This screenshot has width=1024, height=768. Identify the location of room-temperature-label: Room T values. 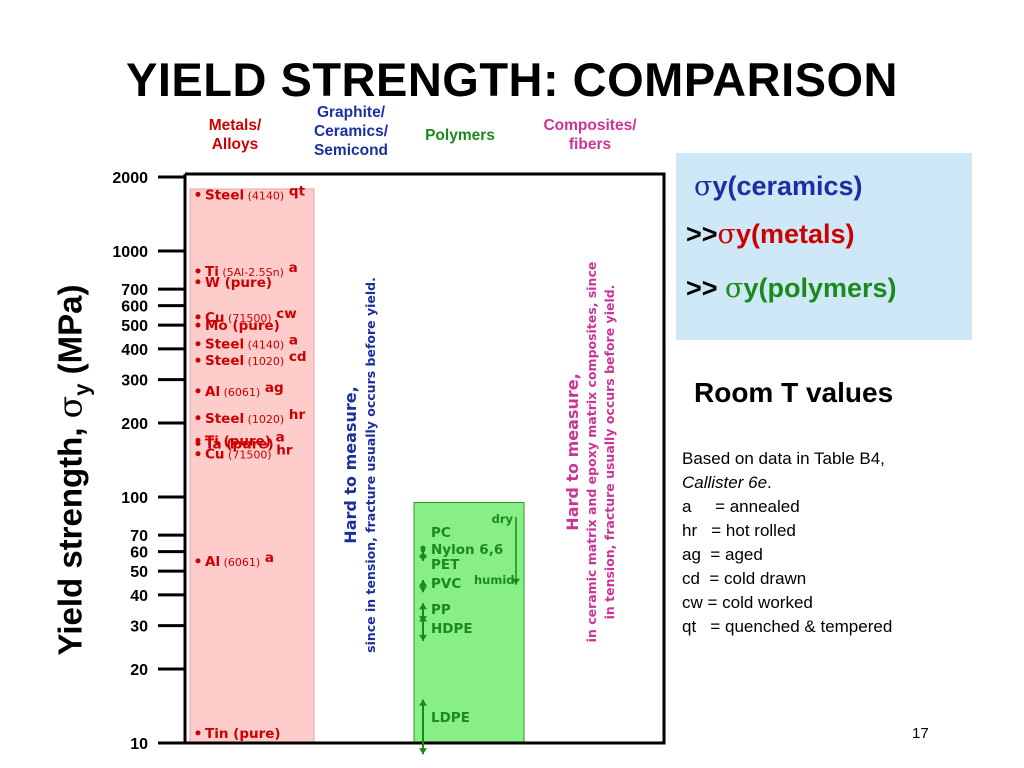
(794, 392).